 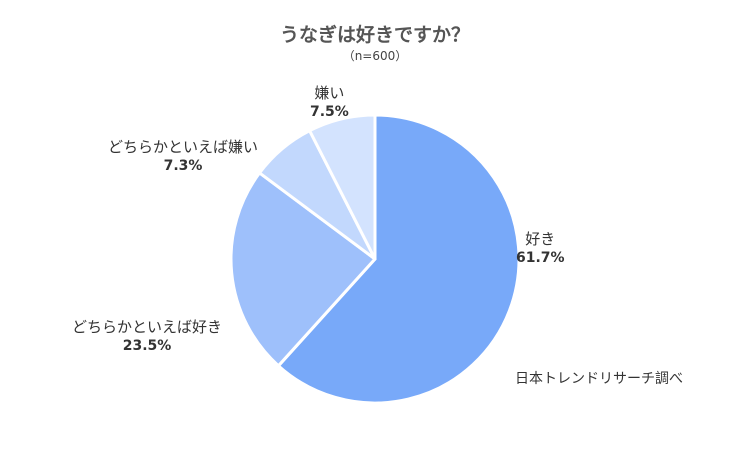 What do you see at coordinates (540, 249) in the screenshot?
I see `slice-label-suki: 好き 61.7%` at bounding box center [540, 249].